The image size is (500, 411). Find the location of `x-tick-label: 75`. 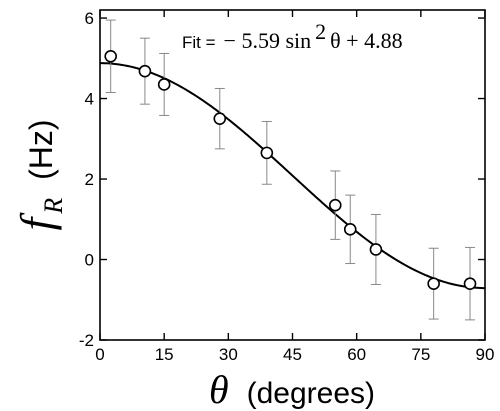

x-tick-label: 75 is located at coordinates (420, 354).